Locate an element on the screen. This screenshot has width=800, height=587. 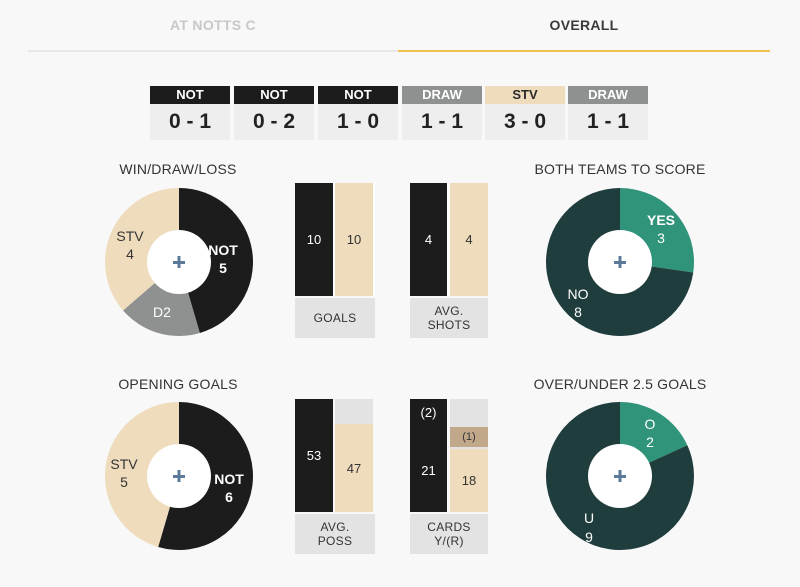
form-result: NOT 0 - 2 is located at coordinates (274, 113).